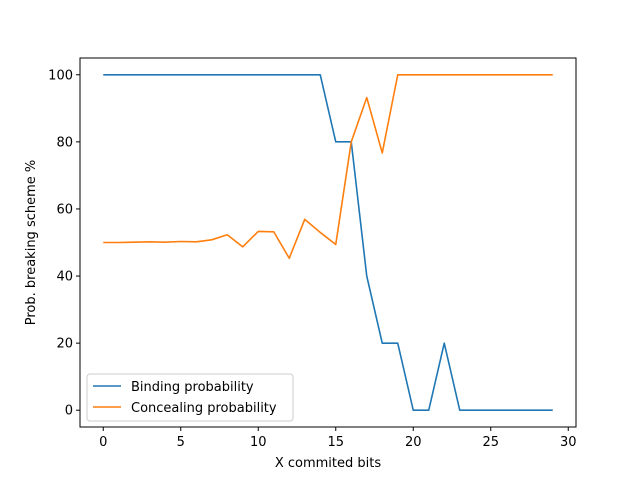 The image size is (640, 480). I want to click on x-tick-label: 30, so click(568, 442).